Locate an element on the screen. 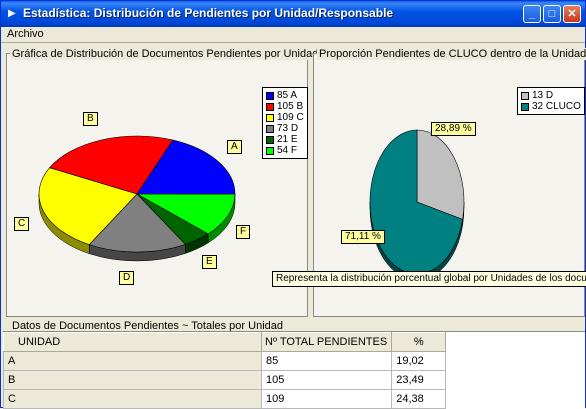 The height and width of the screenshot is (409, 586). right-chart-legend: 13 D 32 CLUCO is located at coordinates (551, 101).